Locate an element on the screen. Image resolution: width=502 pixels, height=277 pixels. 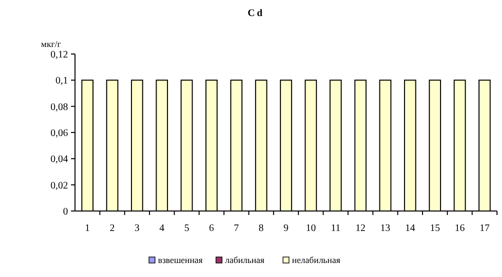
y-axis-title: мкг/г is located at coordinates (51, 44).